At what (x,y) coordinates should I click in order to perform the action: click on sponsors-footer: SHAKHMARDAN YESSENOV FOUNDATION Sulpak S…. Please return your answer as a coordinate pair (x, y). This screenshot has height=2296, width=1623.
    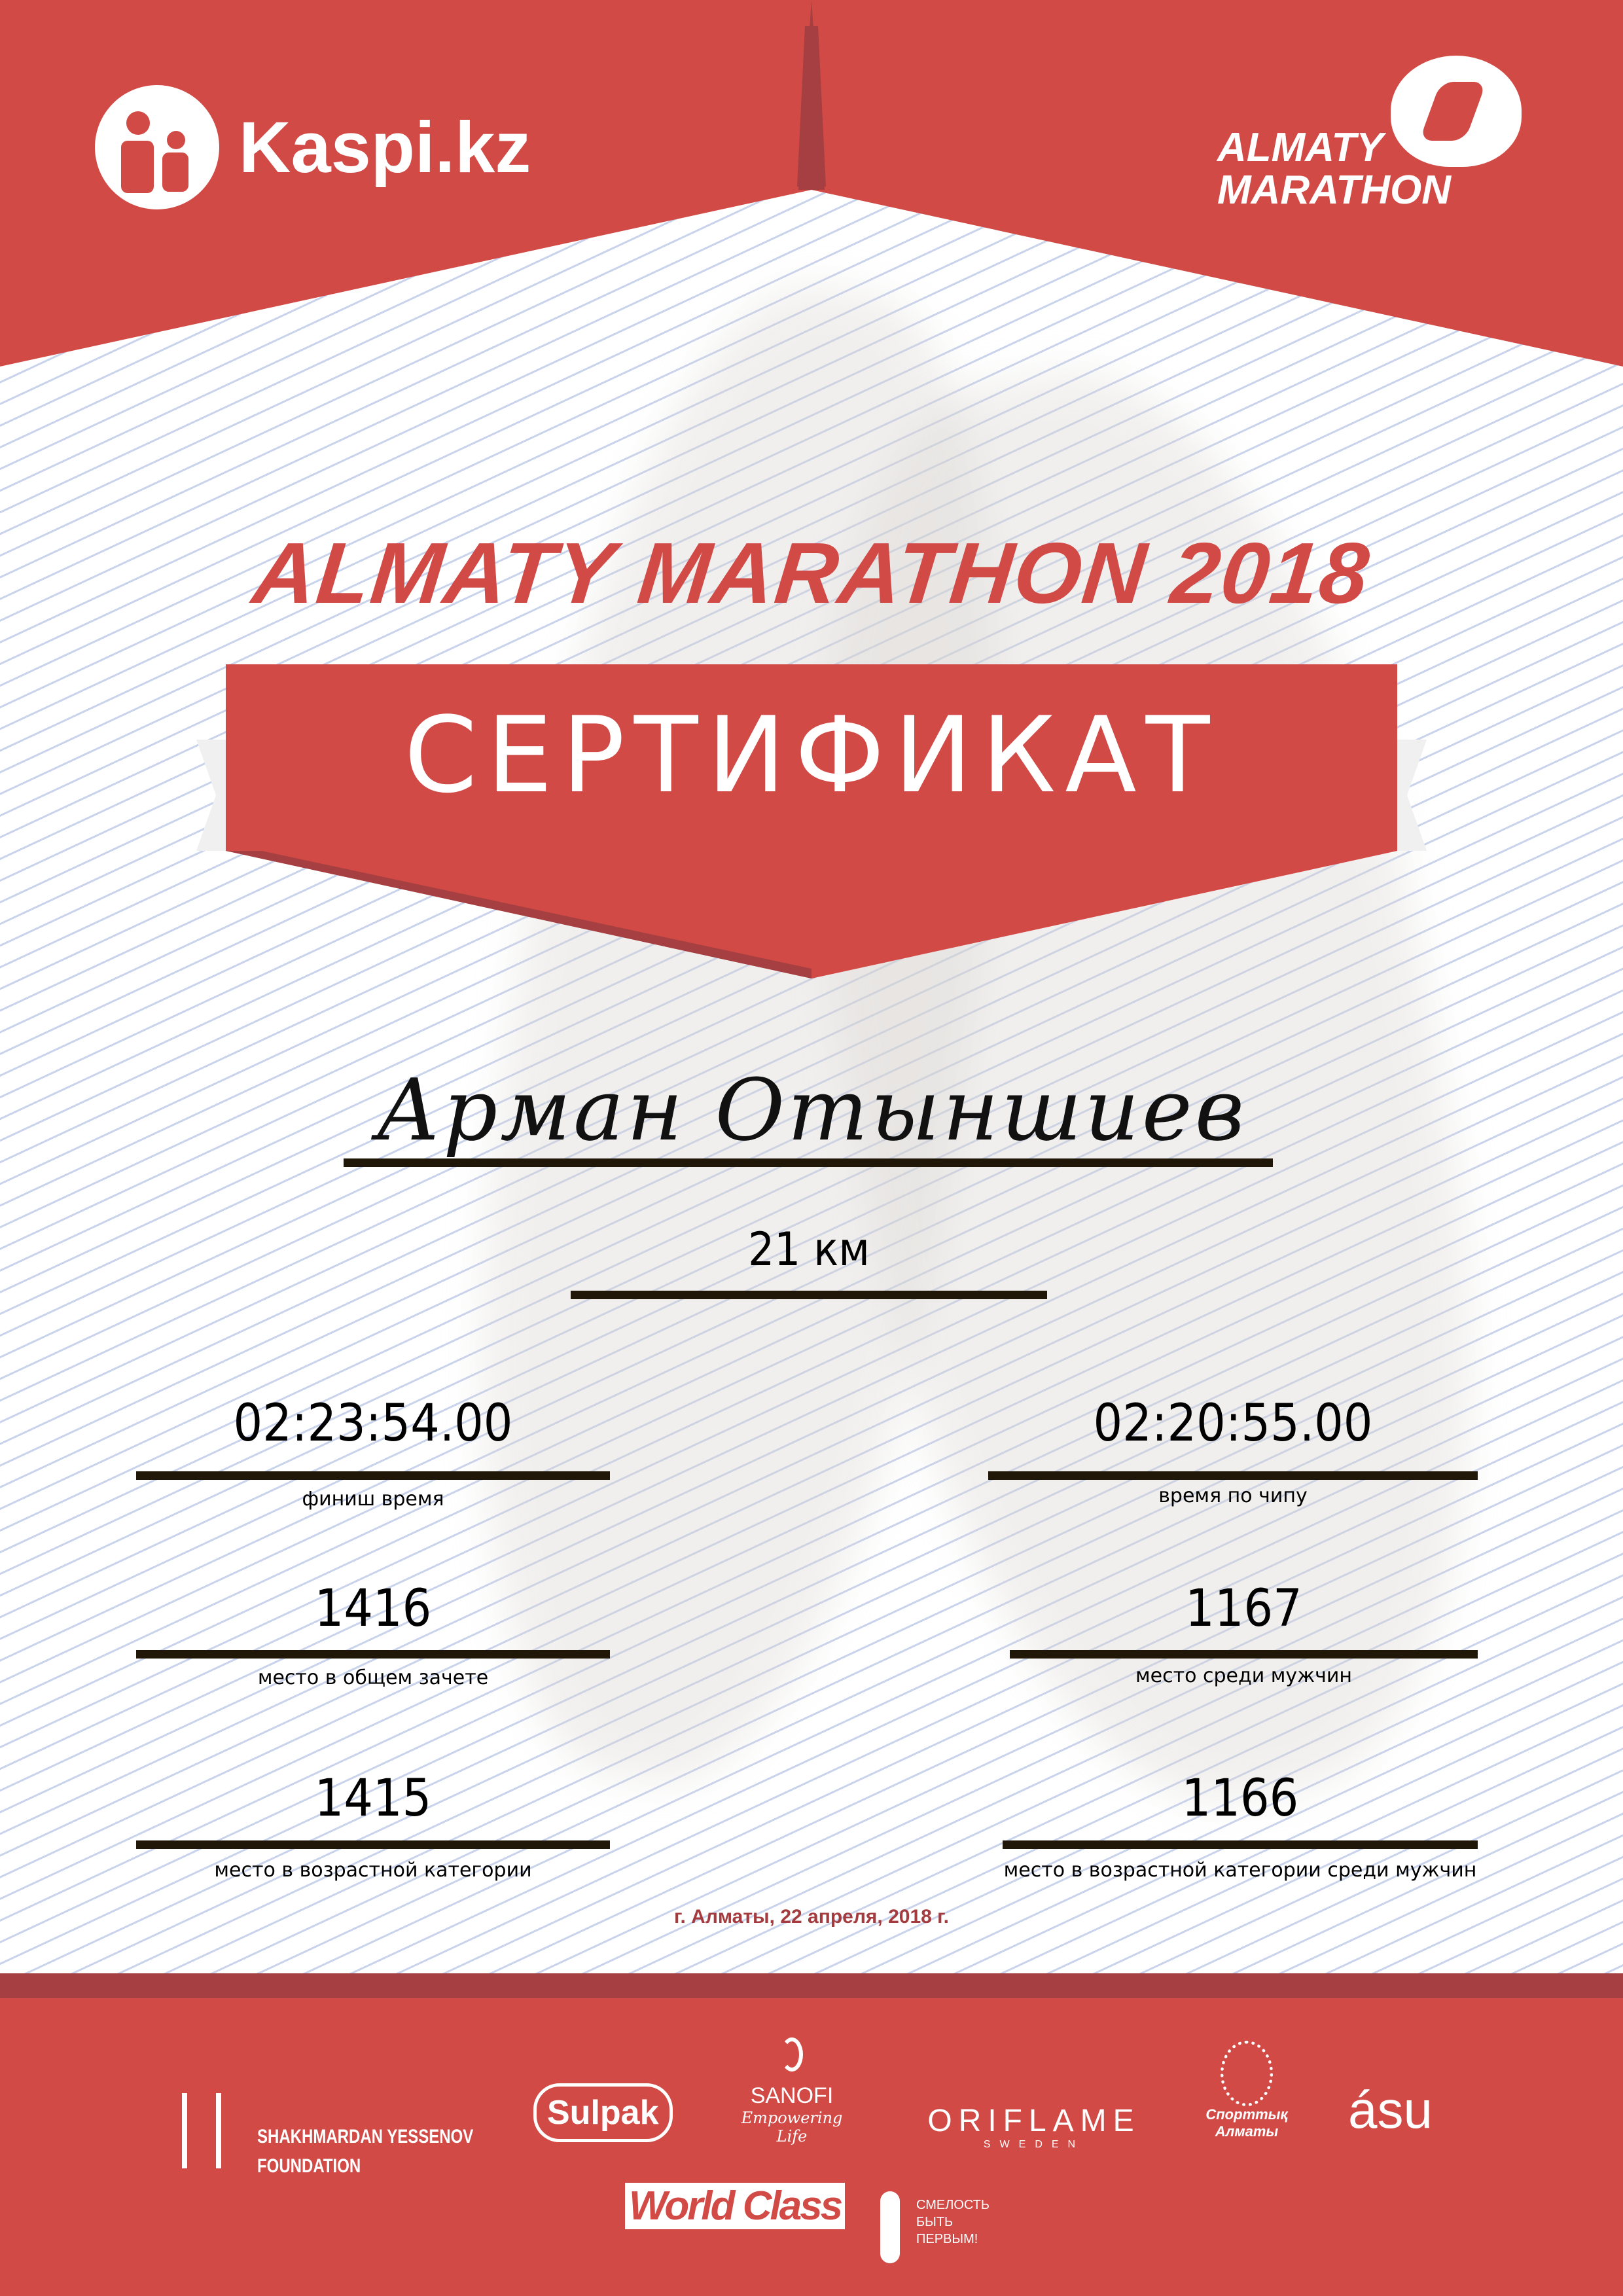
    Looking at the image, I should click on (811, 2147).